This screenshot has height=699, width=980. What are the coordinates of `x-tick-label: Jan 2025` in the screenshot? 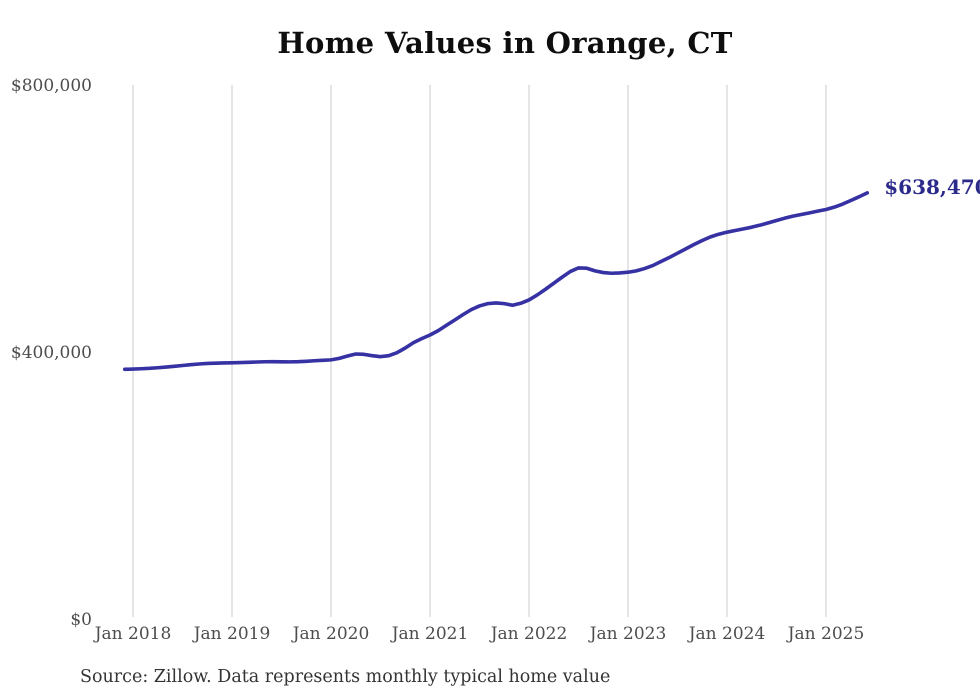 It's located at (825, 634).